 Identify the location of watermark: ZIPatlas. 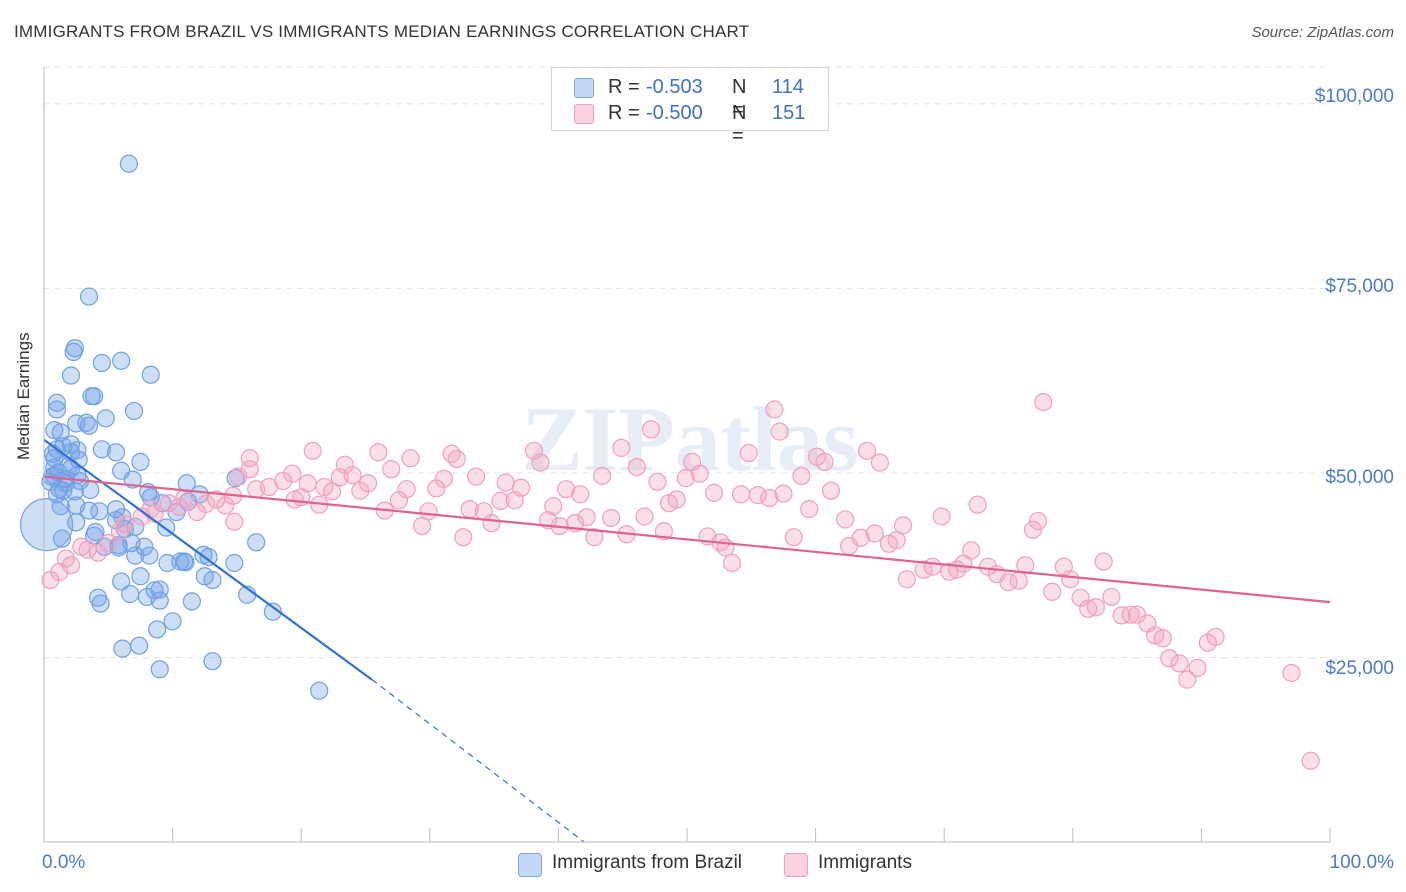
(689, 439).